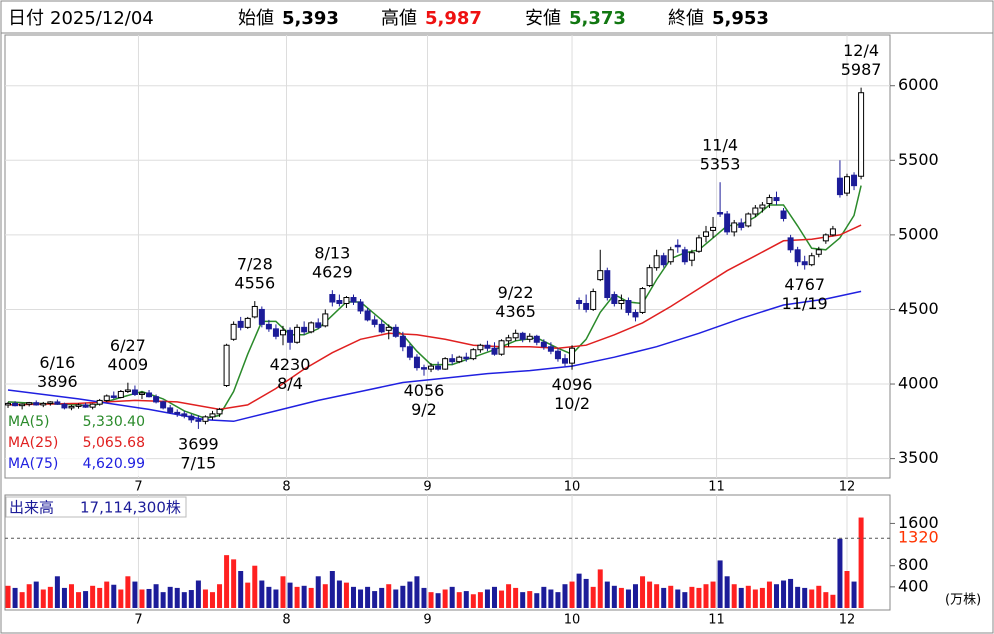  Describe the element at coordinates (572, 384) in the screenshot. I see `annotation-value: 4096` at that location.